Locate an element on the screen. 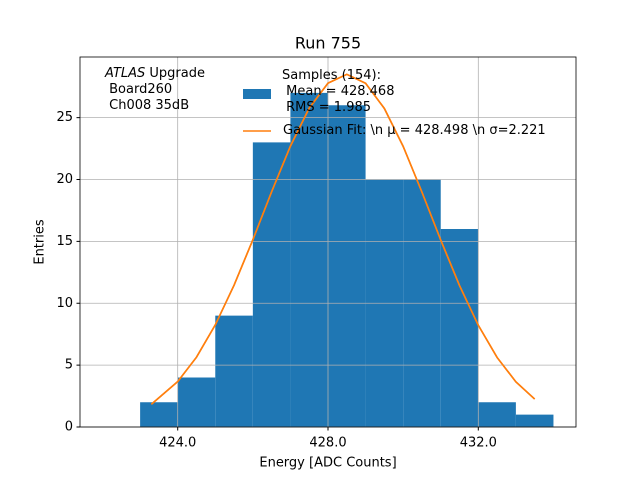  x-tick-label: 428.0 is located at coordinates (327, 443).